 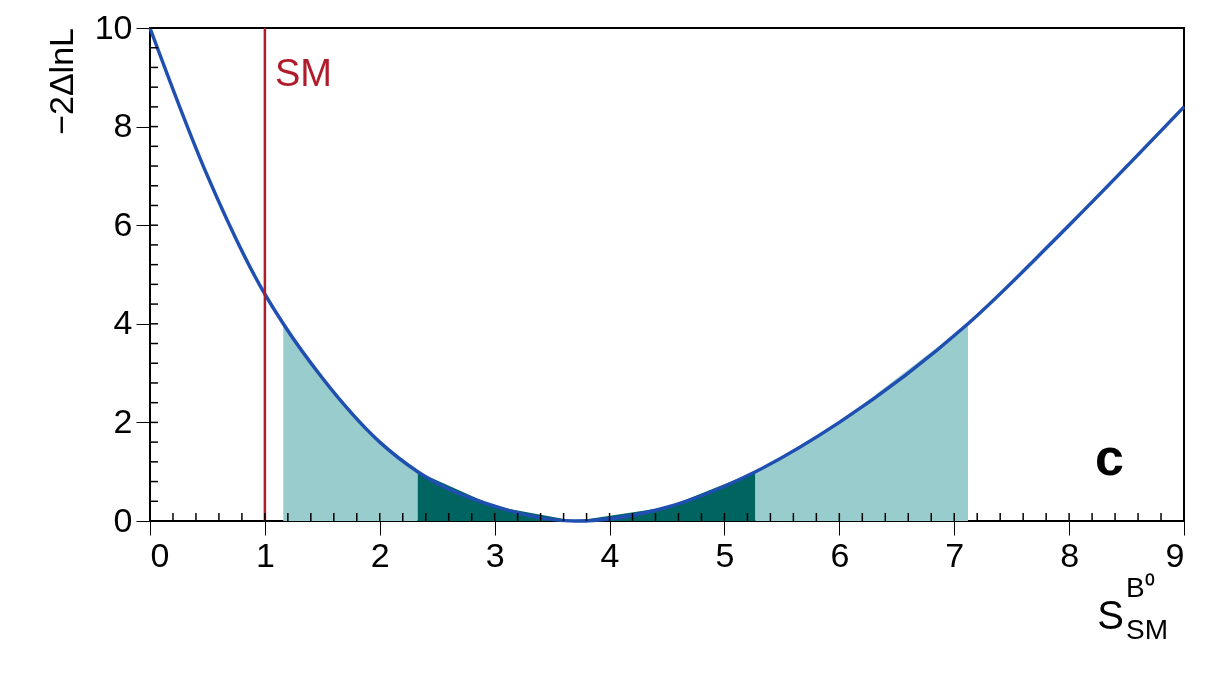 I want to click on x-tick-label: 8, so click(x=1070, y=554).